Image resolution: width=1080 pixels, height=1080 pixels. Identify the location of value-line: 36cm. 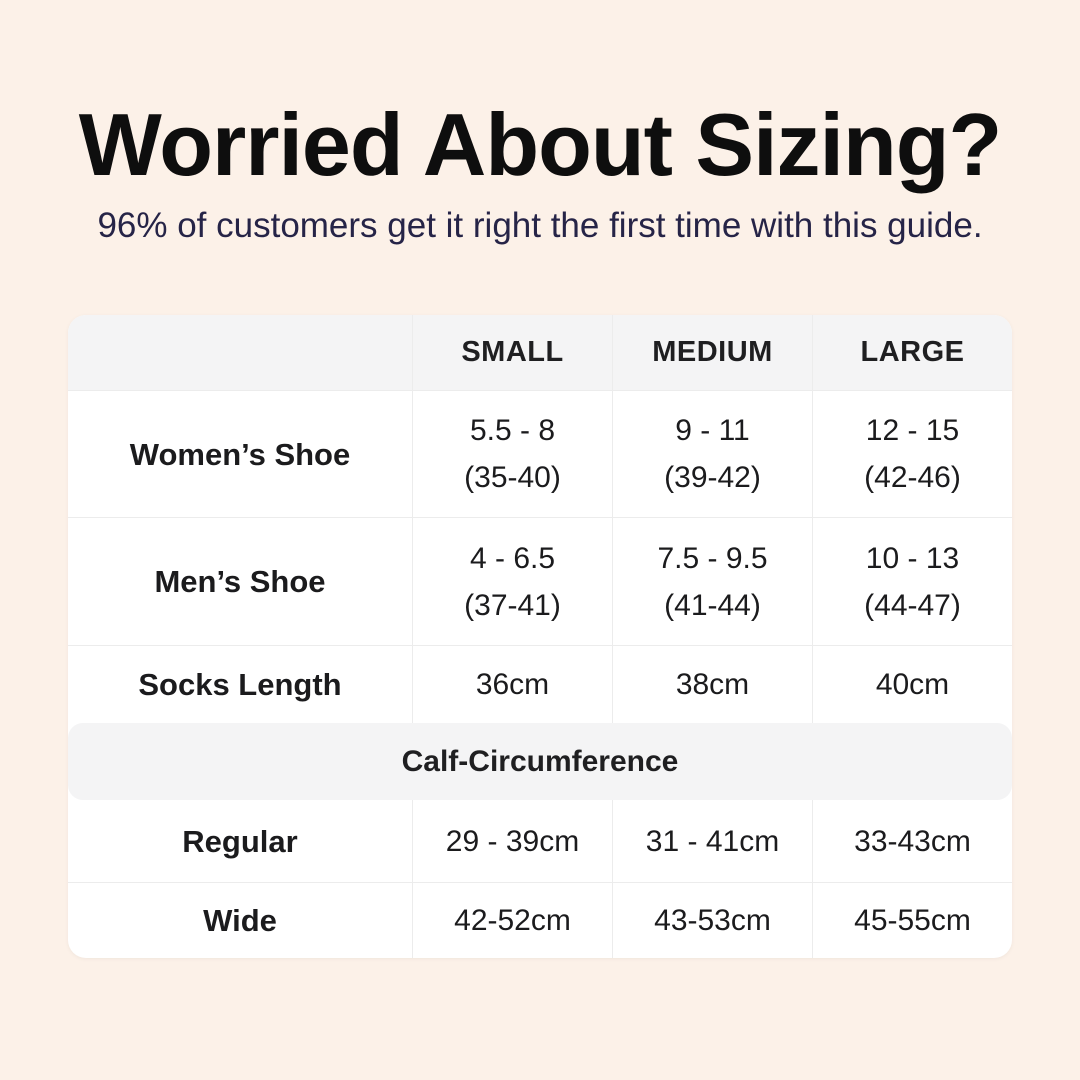
(512, 684).